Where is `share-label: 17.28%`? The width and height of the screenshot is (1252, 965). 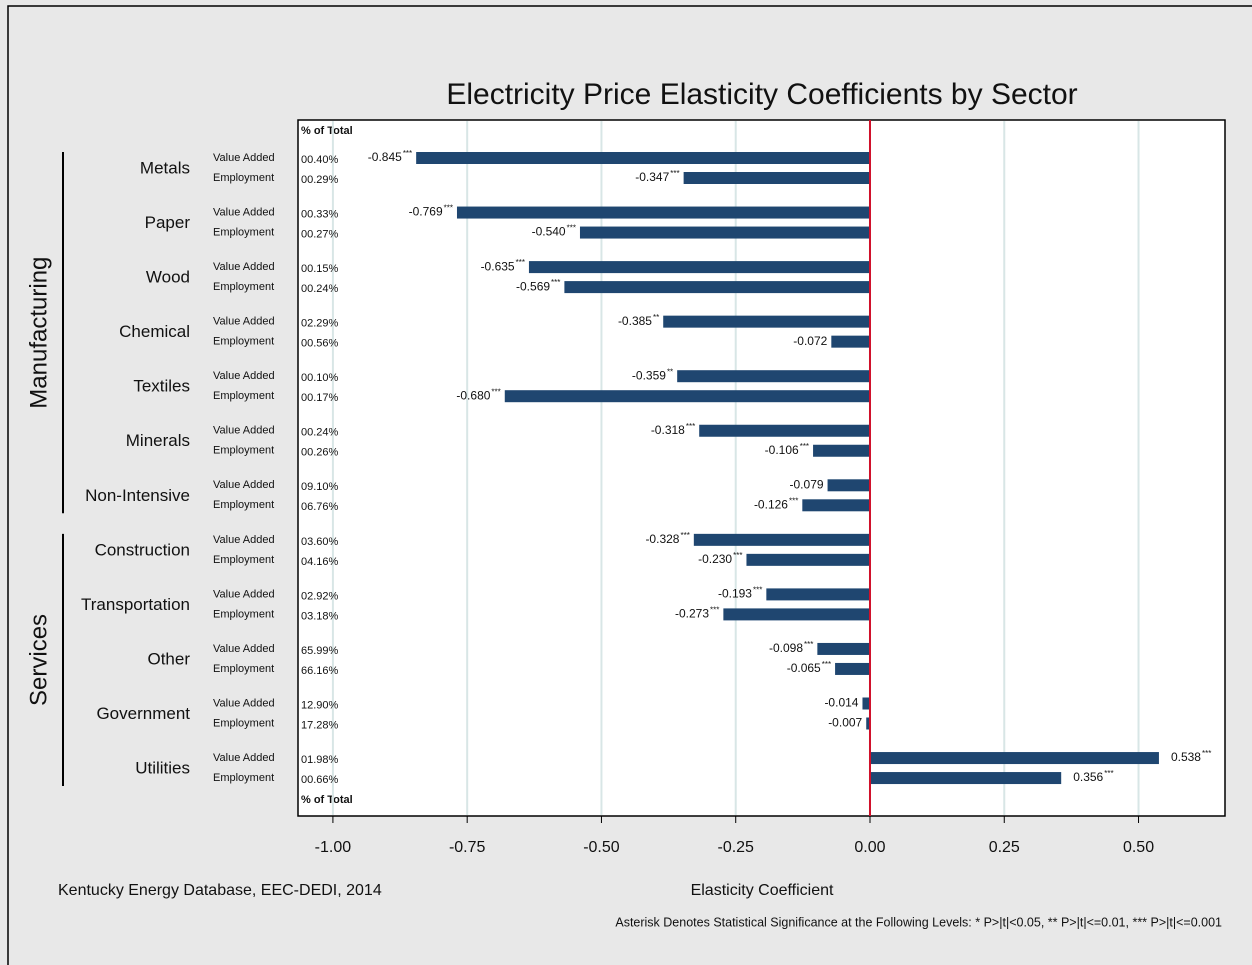 share-label: 17.28% is located at coordinates (320, 725).